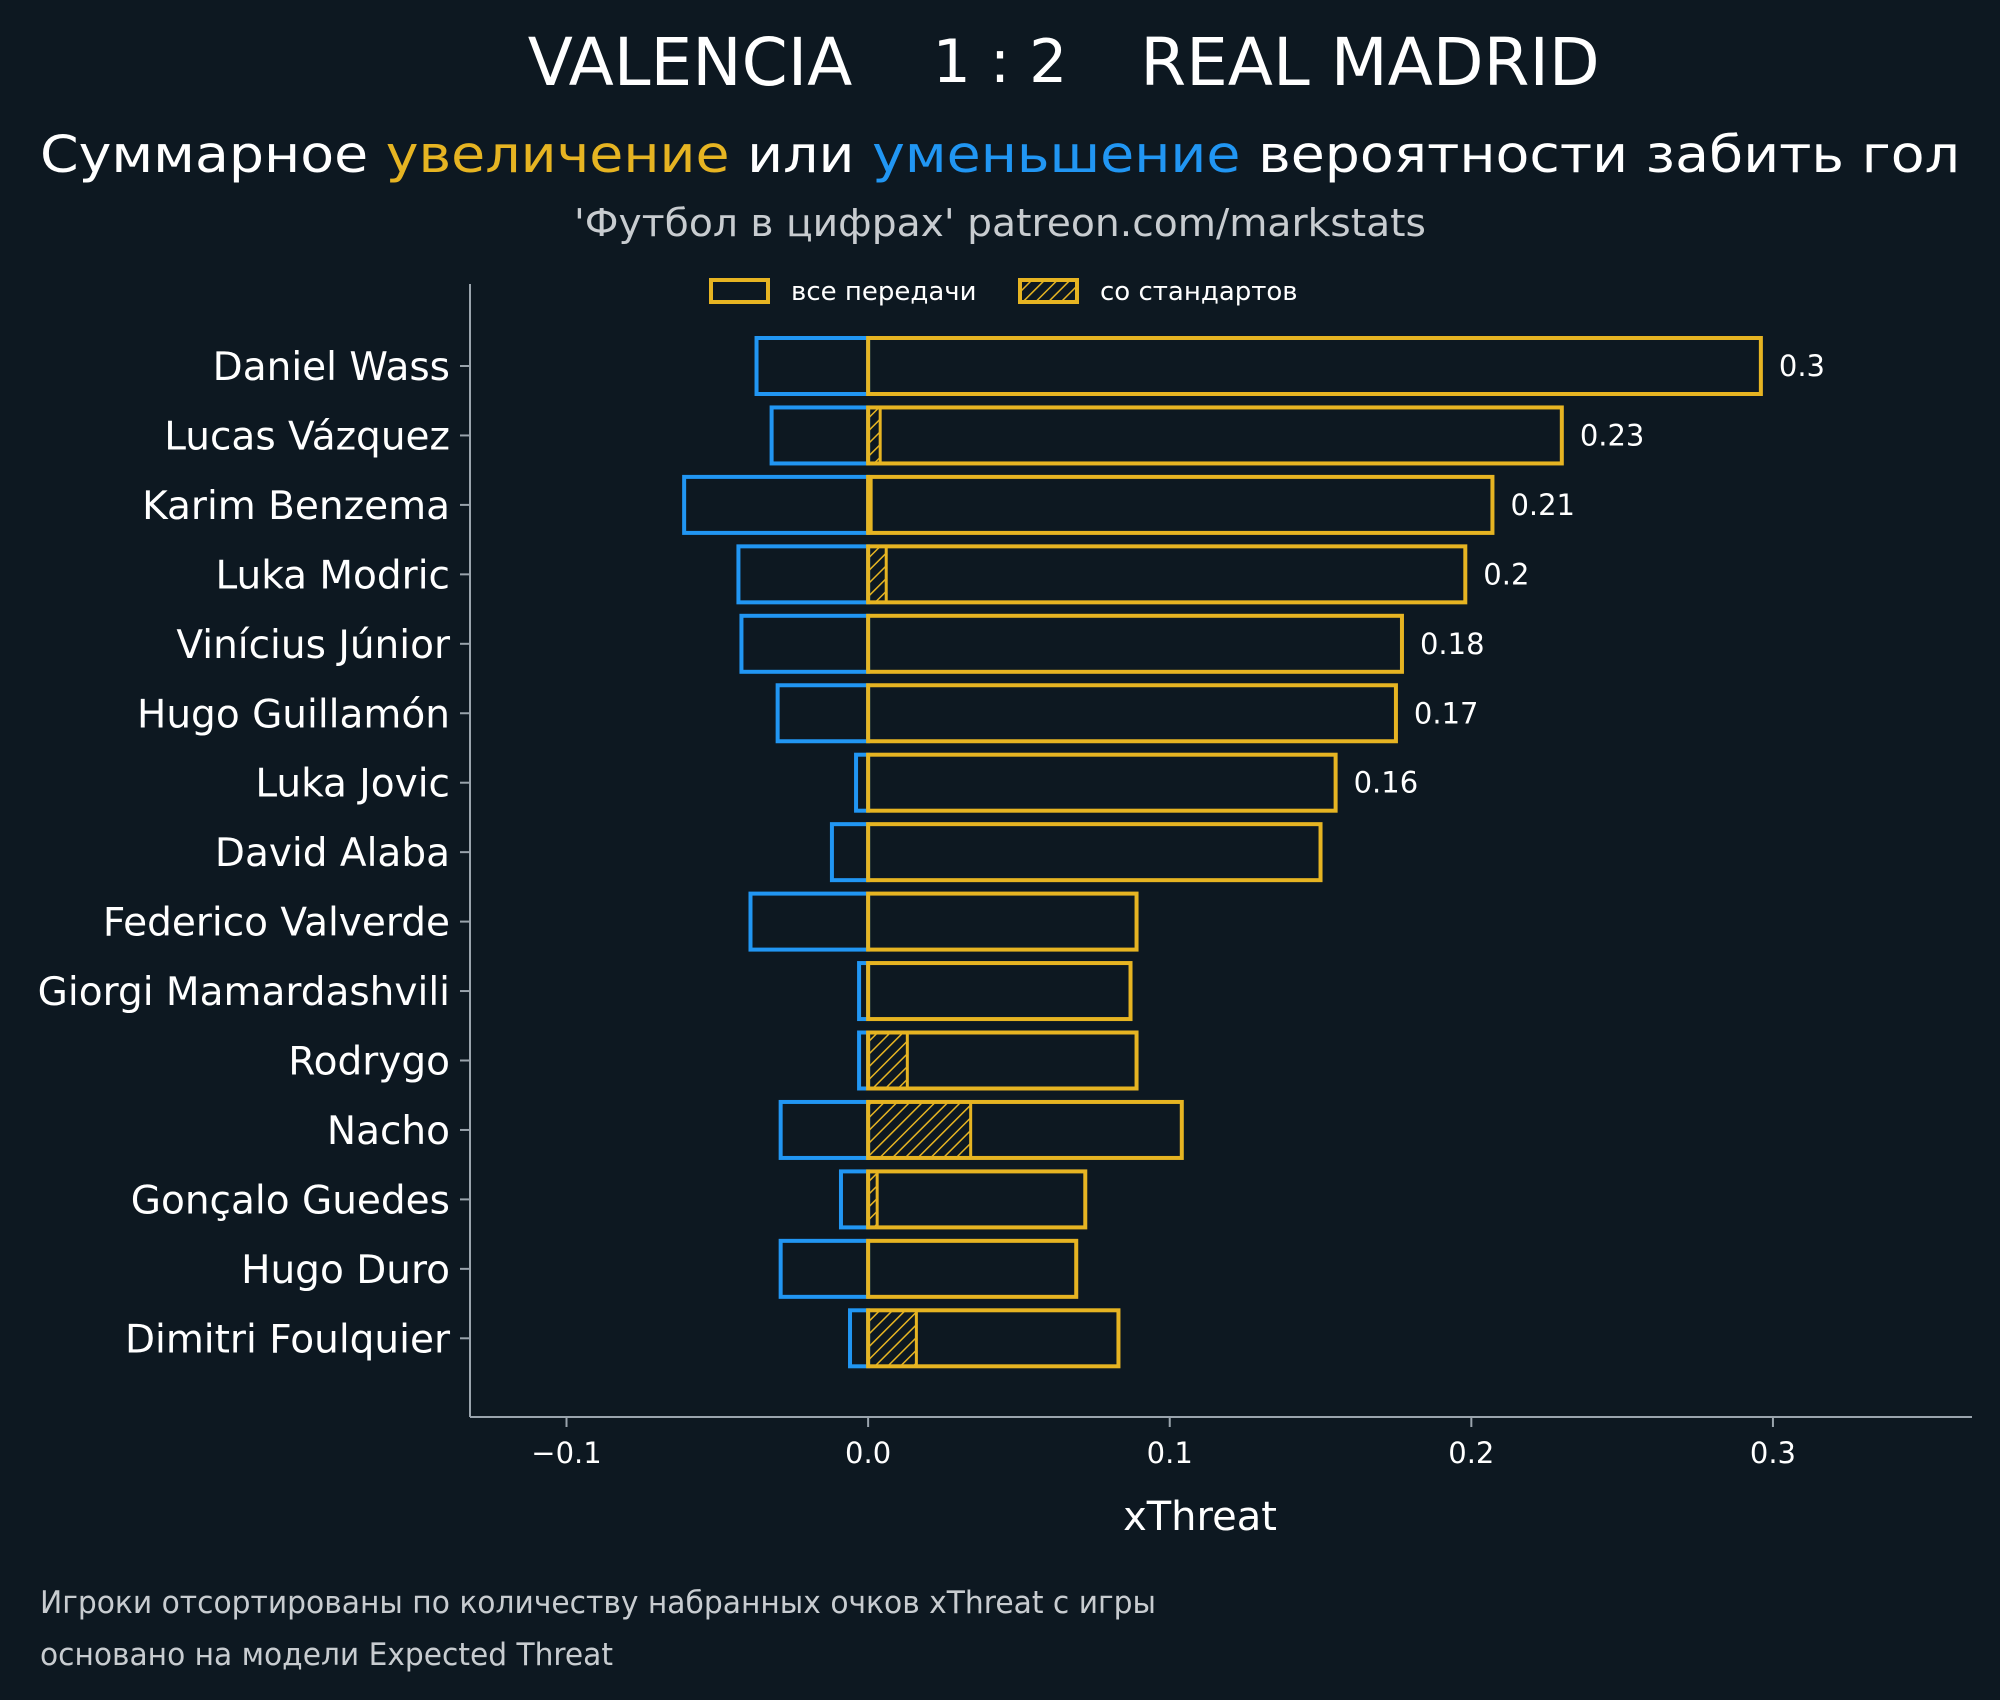 This screenshot has width=2000, height=1700. I want to click on x-tick-label: 0.0, so click(868, 1453).